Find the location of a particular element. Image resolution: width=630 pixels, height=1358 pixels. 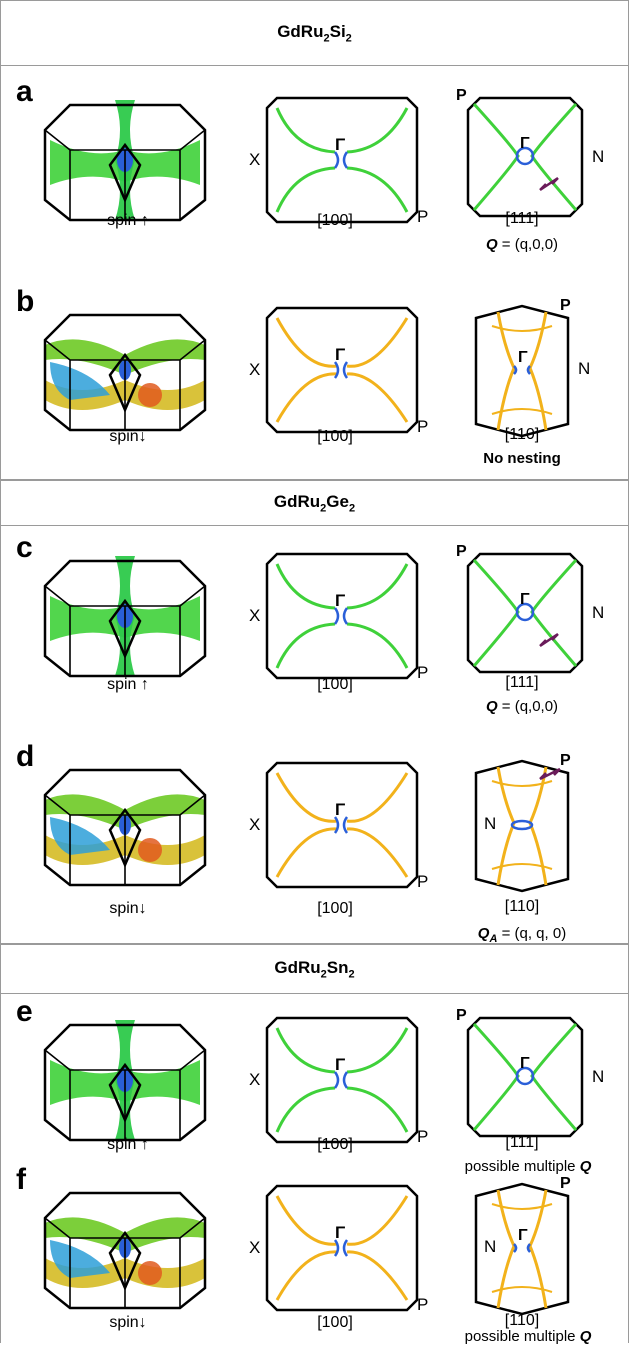

formula-si: GdRu2Si2 is located at coordinates (314, 33).